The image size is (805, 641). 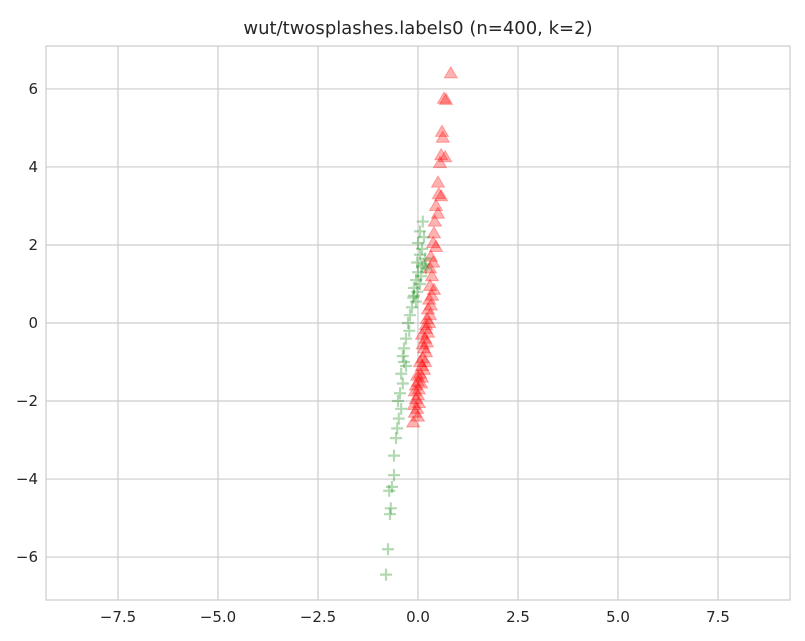 I want to click on y-tick-label: 6, so click(x=33, y=89).